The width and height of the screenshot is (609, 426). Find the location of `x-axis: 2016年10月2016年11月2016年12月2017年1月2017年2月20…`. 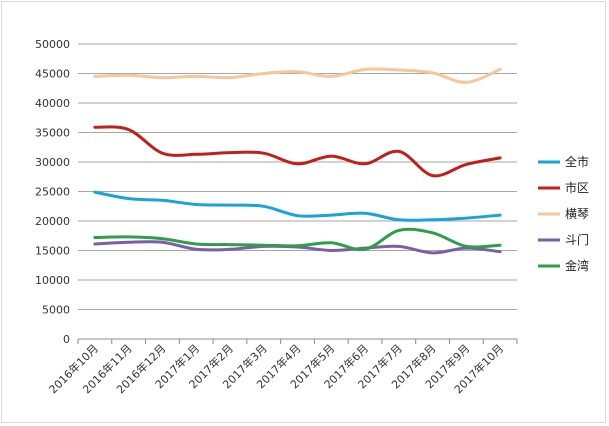

x-axis: 2016年10月2016年11月2016年12月2017年1月2017年2月20… is located at coordinates (282, 367).